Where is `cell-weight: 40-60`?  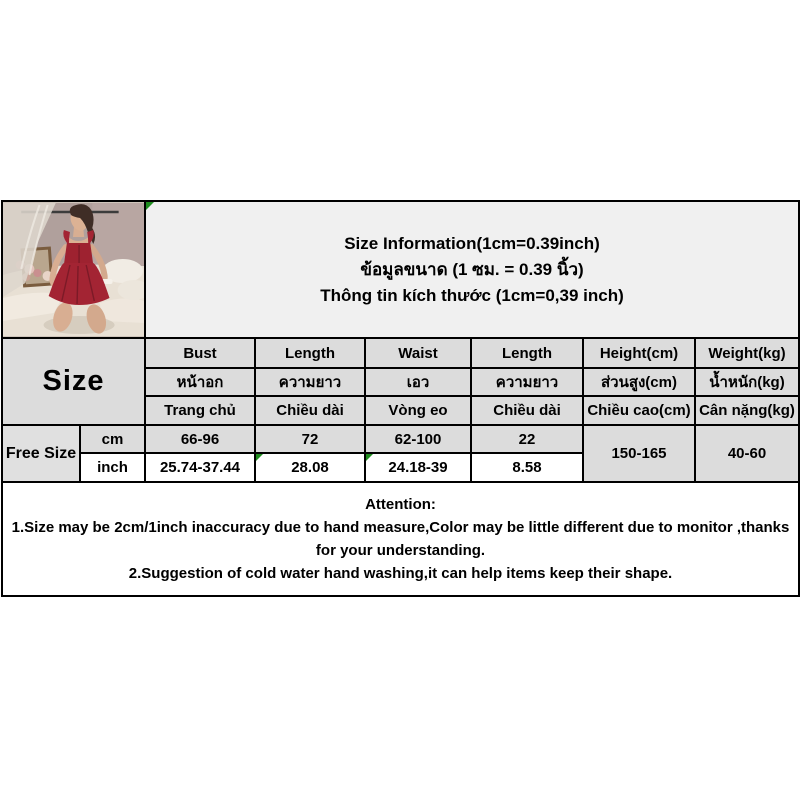
cell-weight: 40-60 is located at coordinates (747, 453).